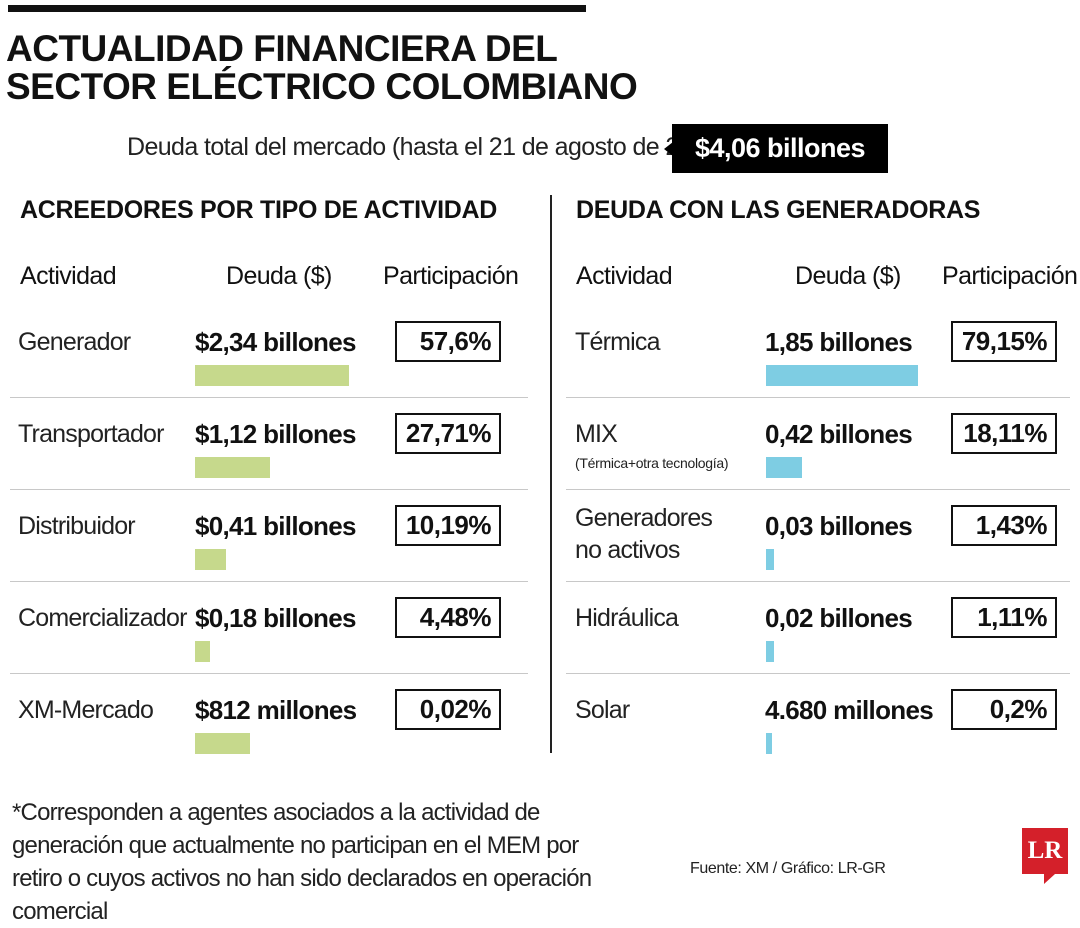 This screenshot has height=928, width=1080. What do you see at coordinates (627, 618) in the screenshot?
I see `right-row-label: Hidráulica` at bounding box center [627, 618].